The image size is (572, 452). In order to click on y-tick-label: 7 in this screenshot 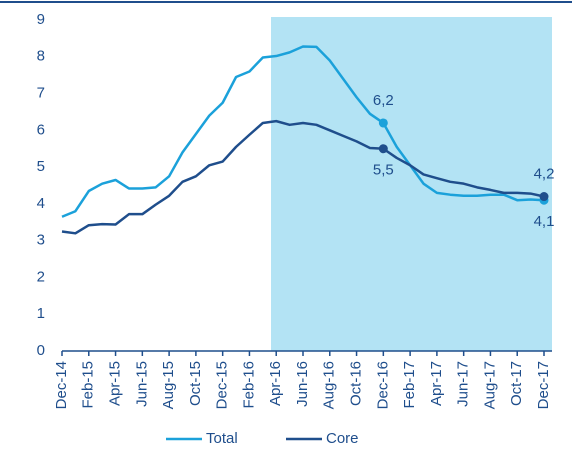, I will do `click(41, 93)`.